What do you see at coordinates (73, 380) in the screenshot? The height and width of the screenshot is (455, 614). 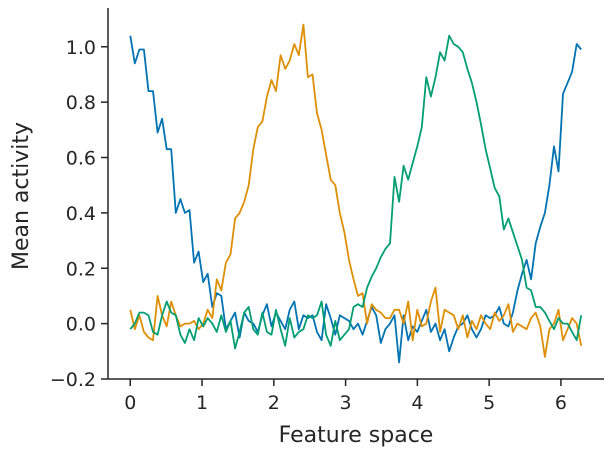 I see `y-tick-label: −0.2` at bounding box center [73, 380].